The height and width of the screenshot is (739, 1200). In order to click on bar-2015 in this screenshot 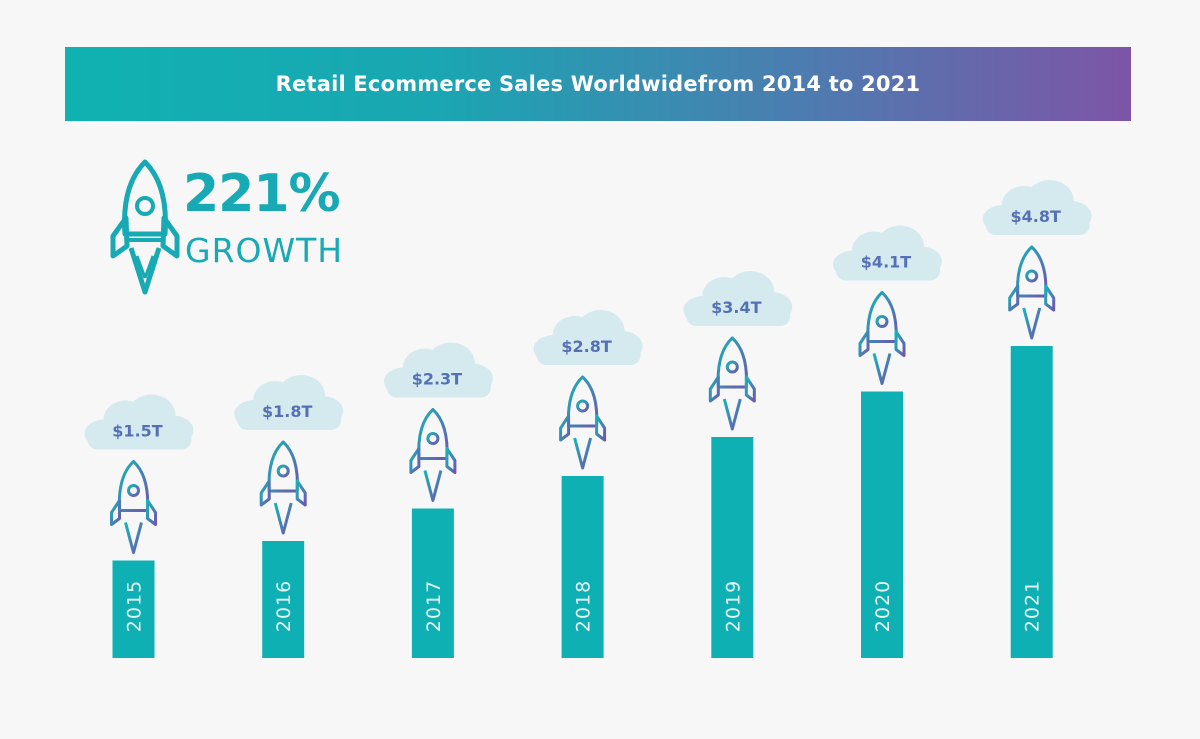, I will do `click(133, 609)`.